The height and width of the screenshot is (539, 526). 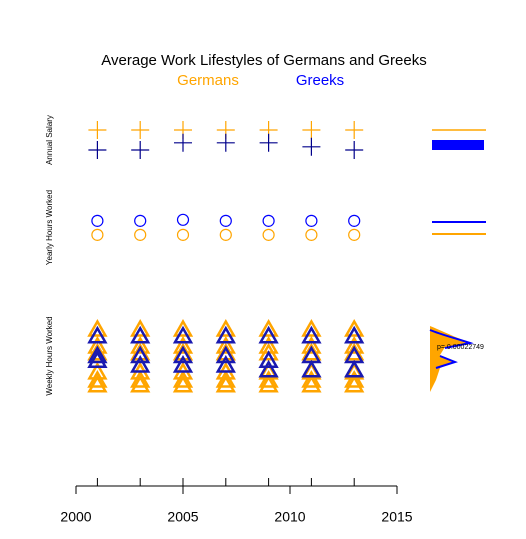 What do you see at coordinates (49, 140) in the screenshot?
I see `panel-label: Annual Salary` at bounding box center [49, 140].